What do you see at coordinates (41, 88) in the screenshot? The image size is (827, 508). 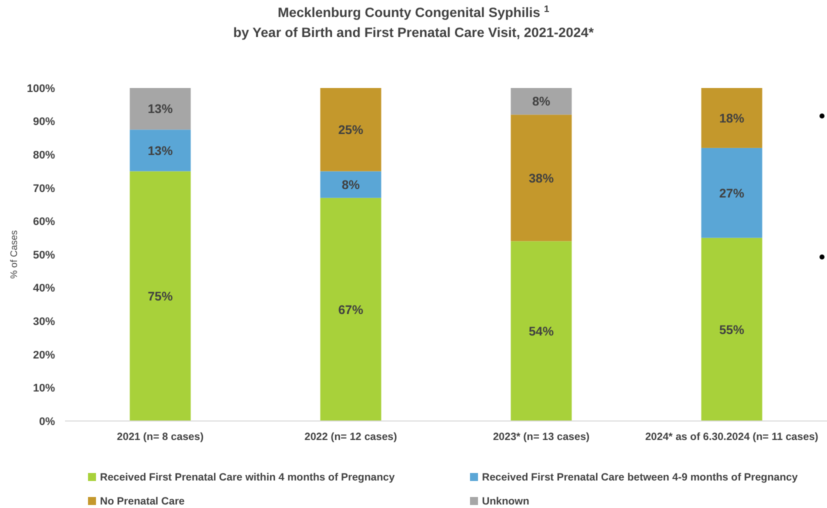 I see `y-tick-label: 100%` at bounding box center [41, 88].